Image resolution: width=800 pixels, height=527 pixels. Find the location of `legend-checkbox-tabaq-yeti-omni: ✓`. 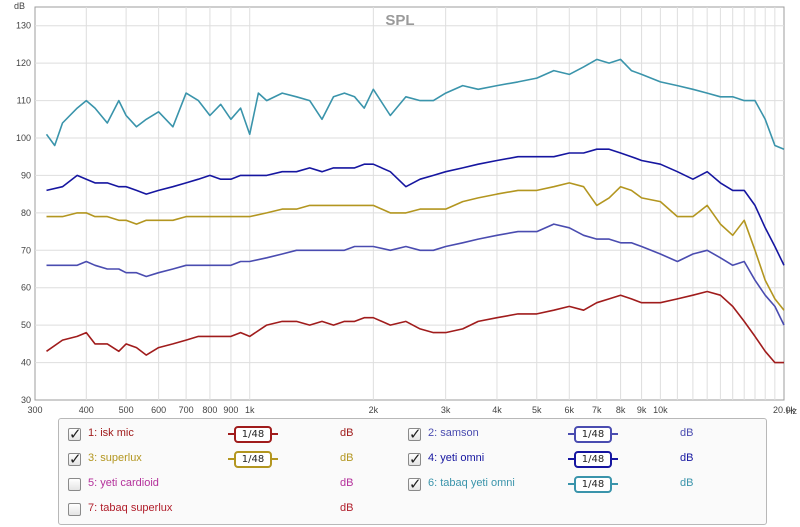

legend-checkbox-tabaq-yeti-omni: ✓ is located at coordinates (415, 484).